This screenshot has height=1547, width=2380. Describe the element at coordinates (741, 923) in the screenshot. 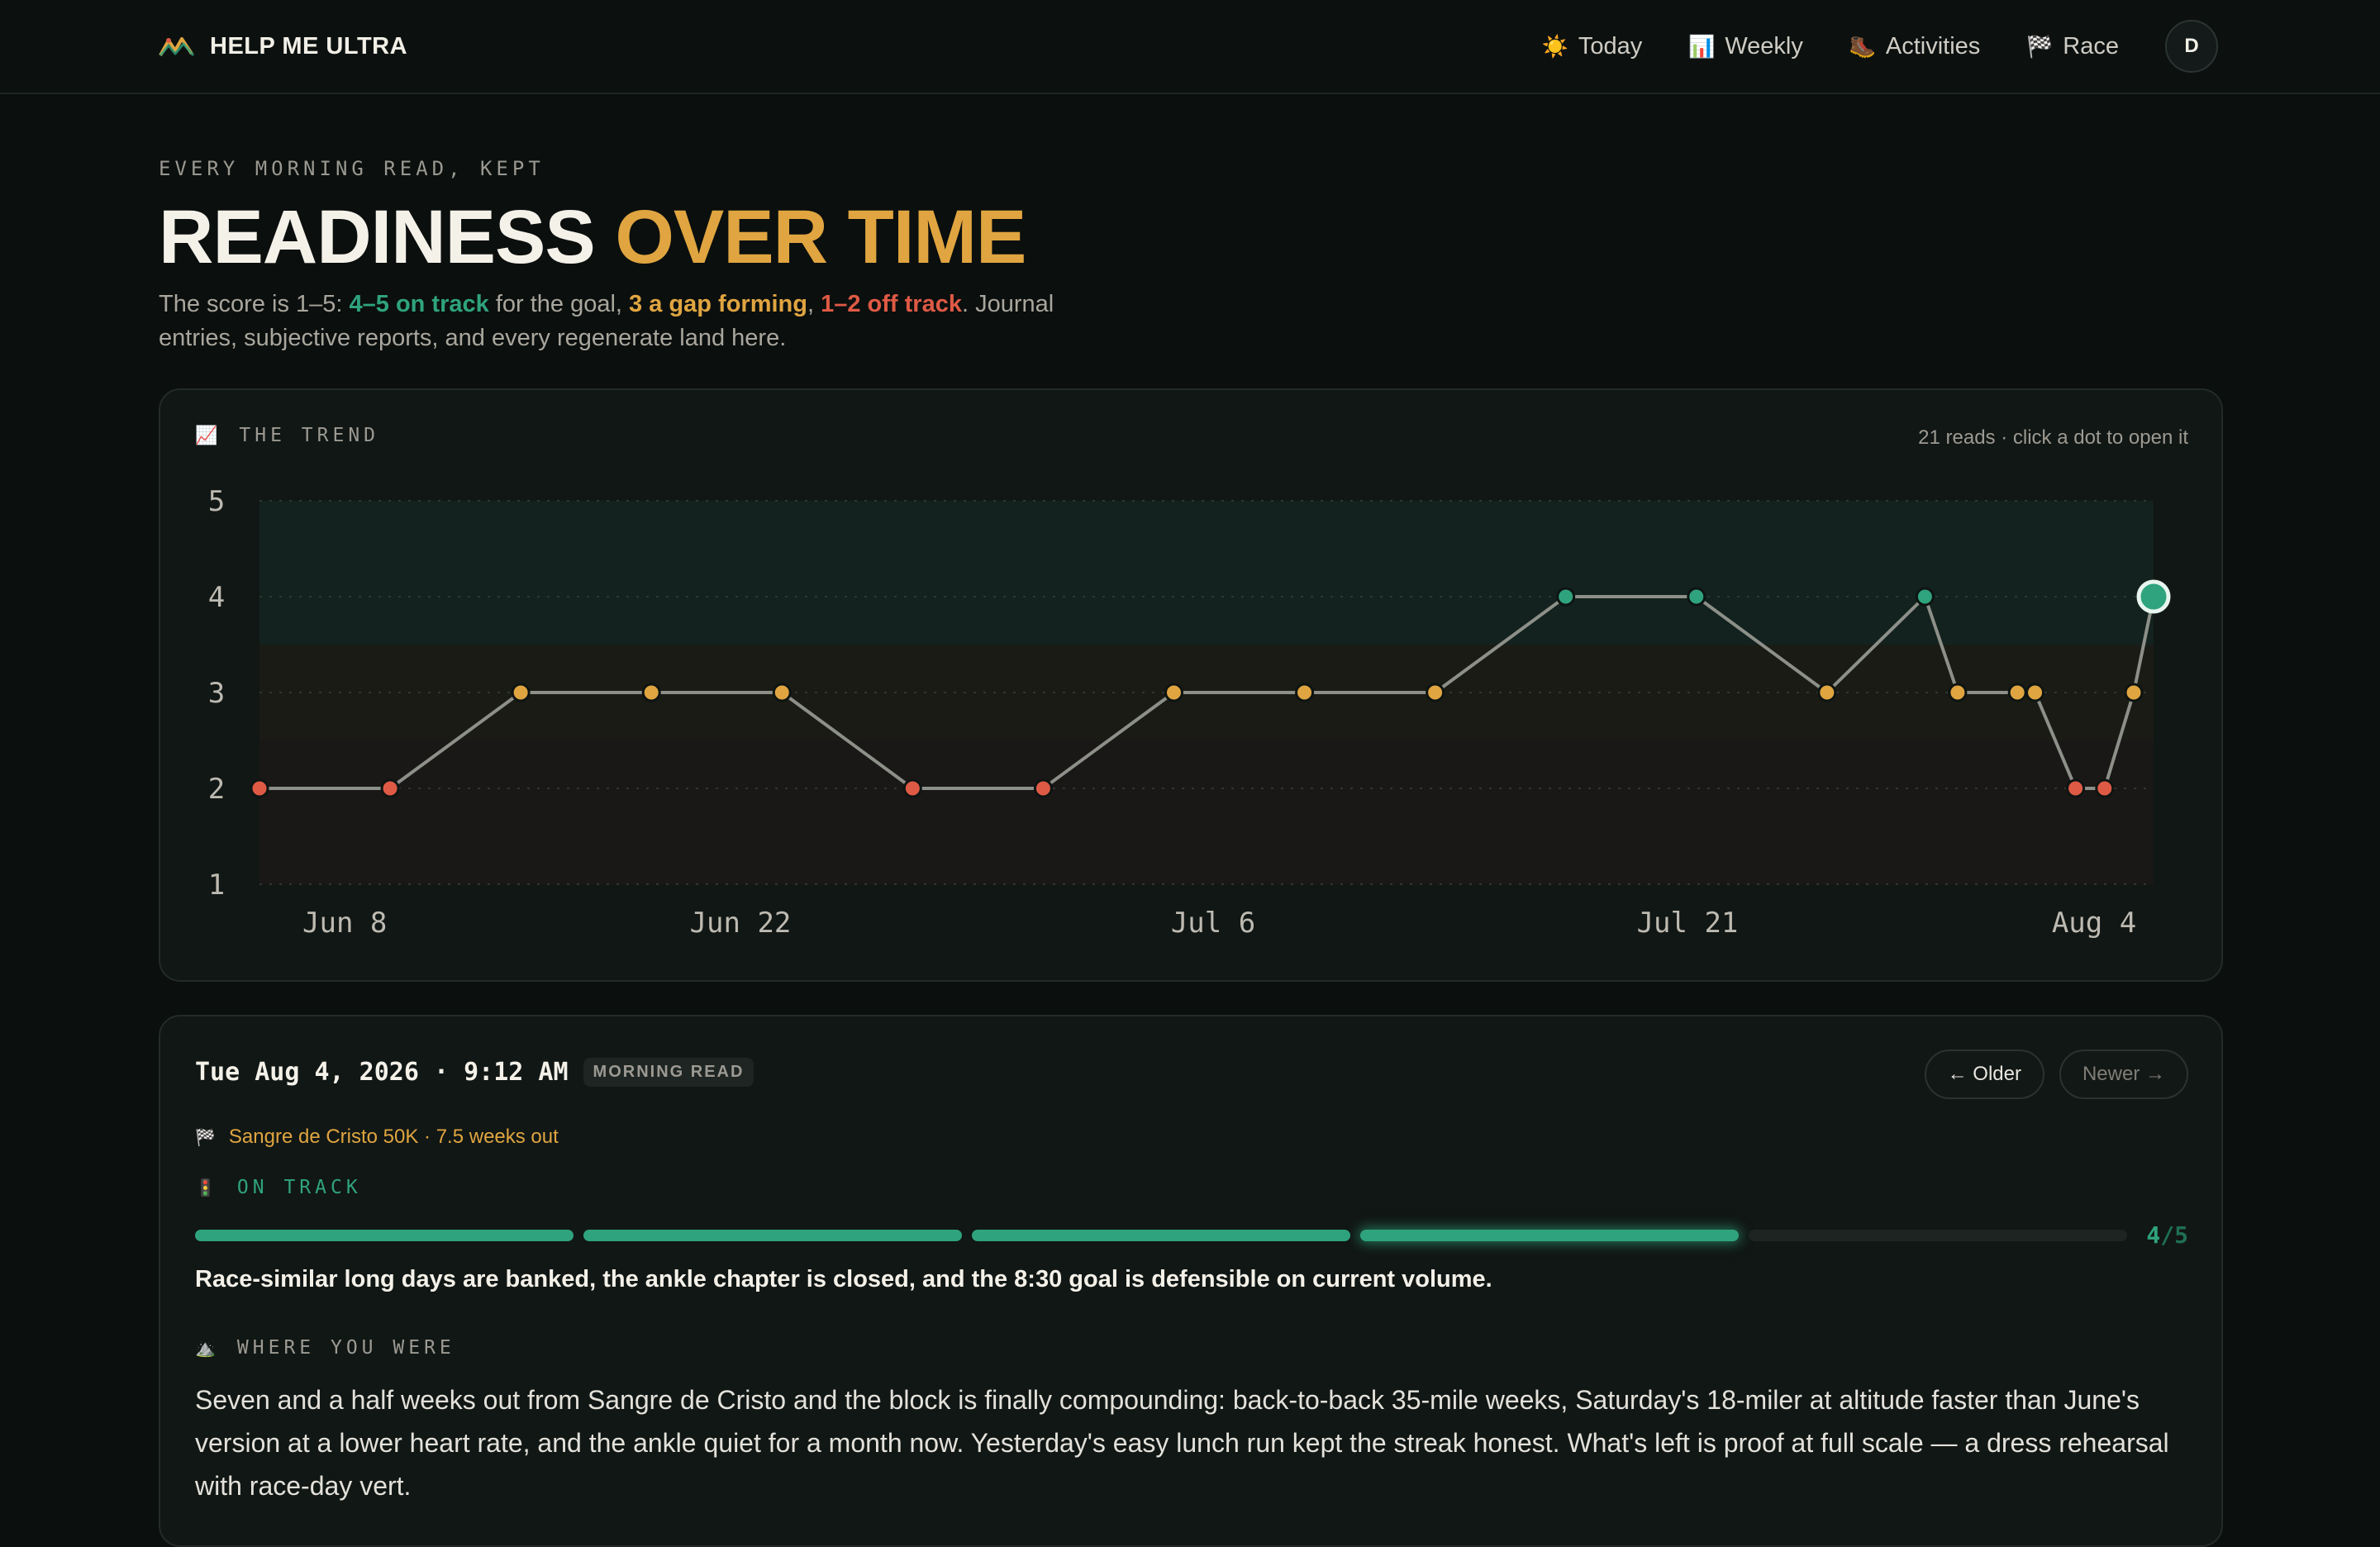

I see `x-tick-label: Jun 22` at that location.